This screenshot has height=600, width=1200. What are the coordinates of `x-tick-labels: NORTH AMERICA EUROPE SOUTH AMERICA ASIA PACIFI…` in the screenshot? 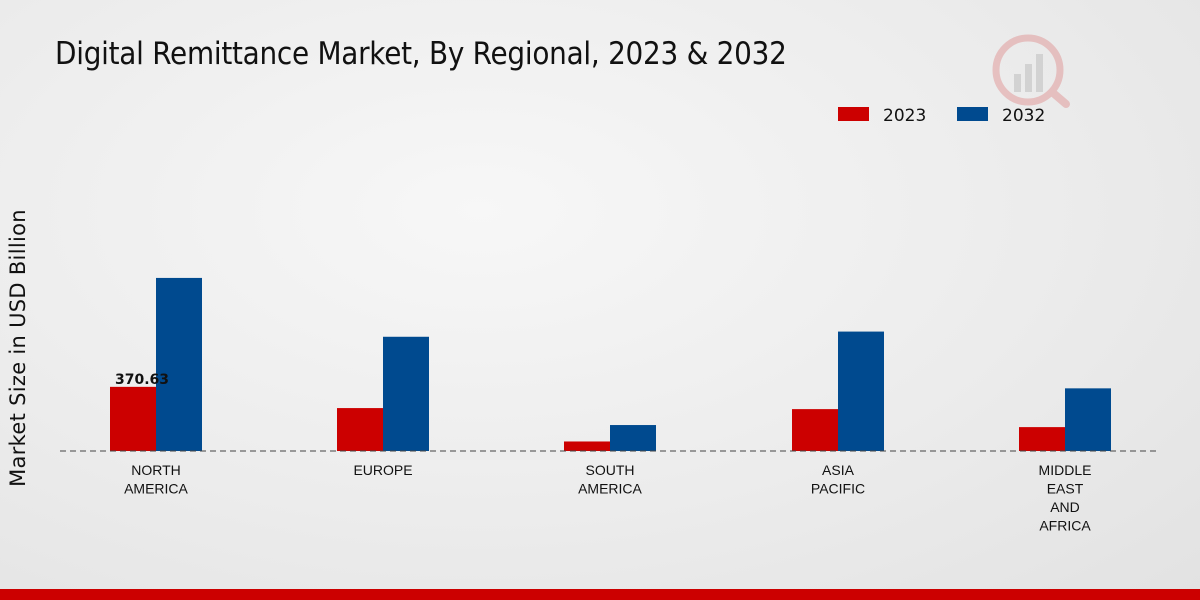 It's located at (607, 498).